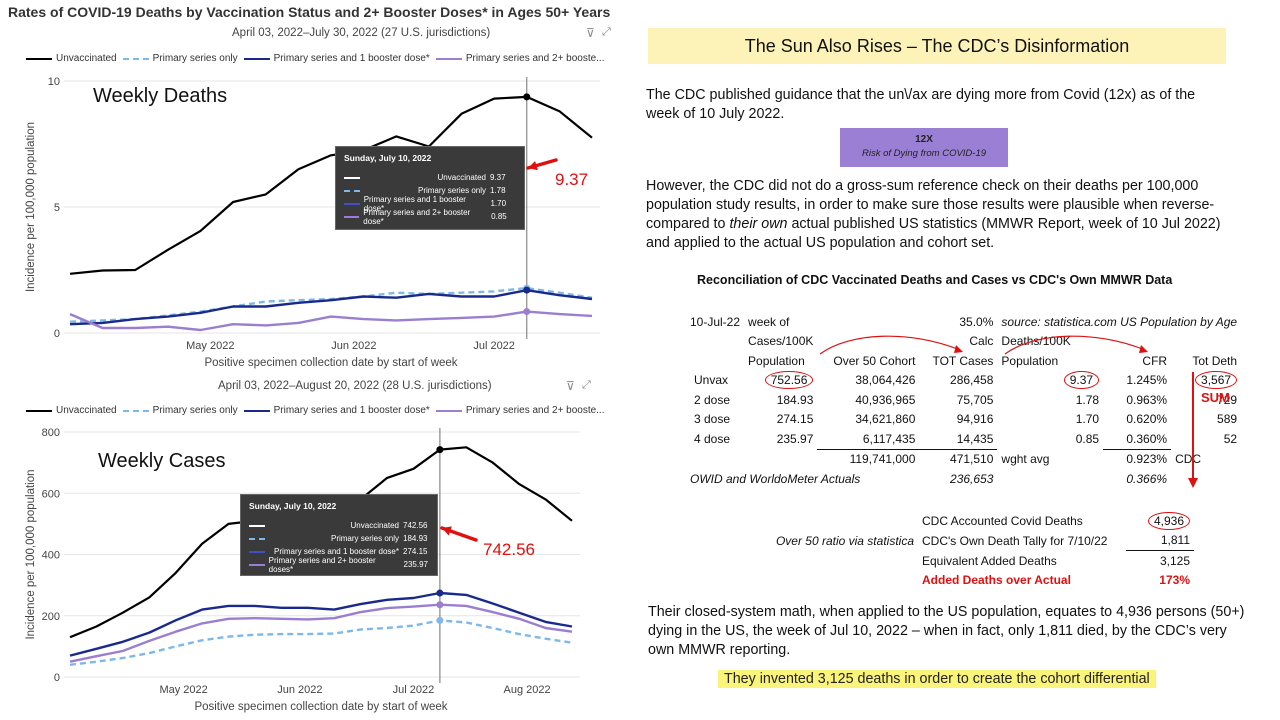  Describe the element at coordinates (1147, 419) in the screenshot. I see `cell-cfr: 0.620%` at that location.